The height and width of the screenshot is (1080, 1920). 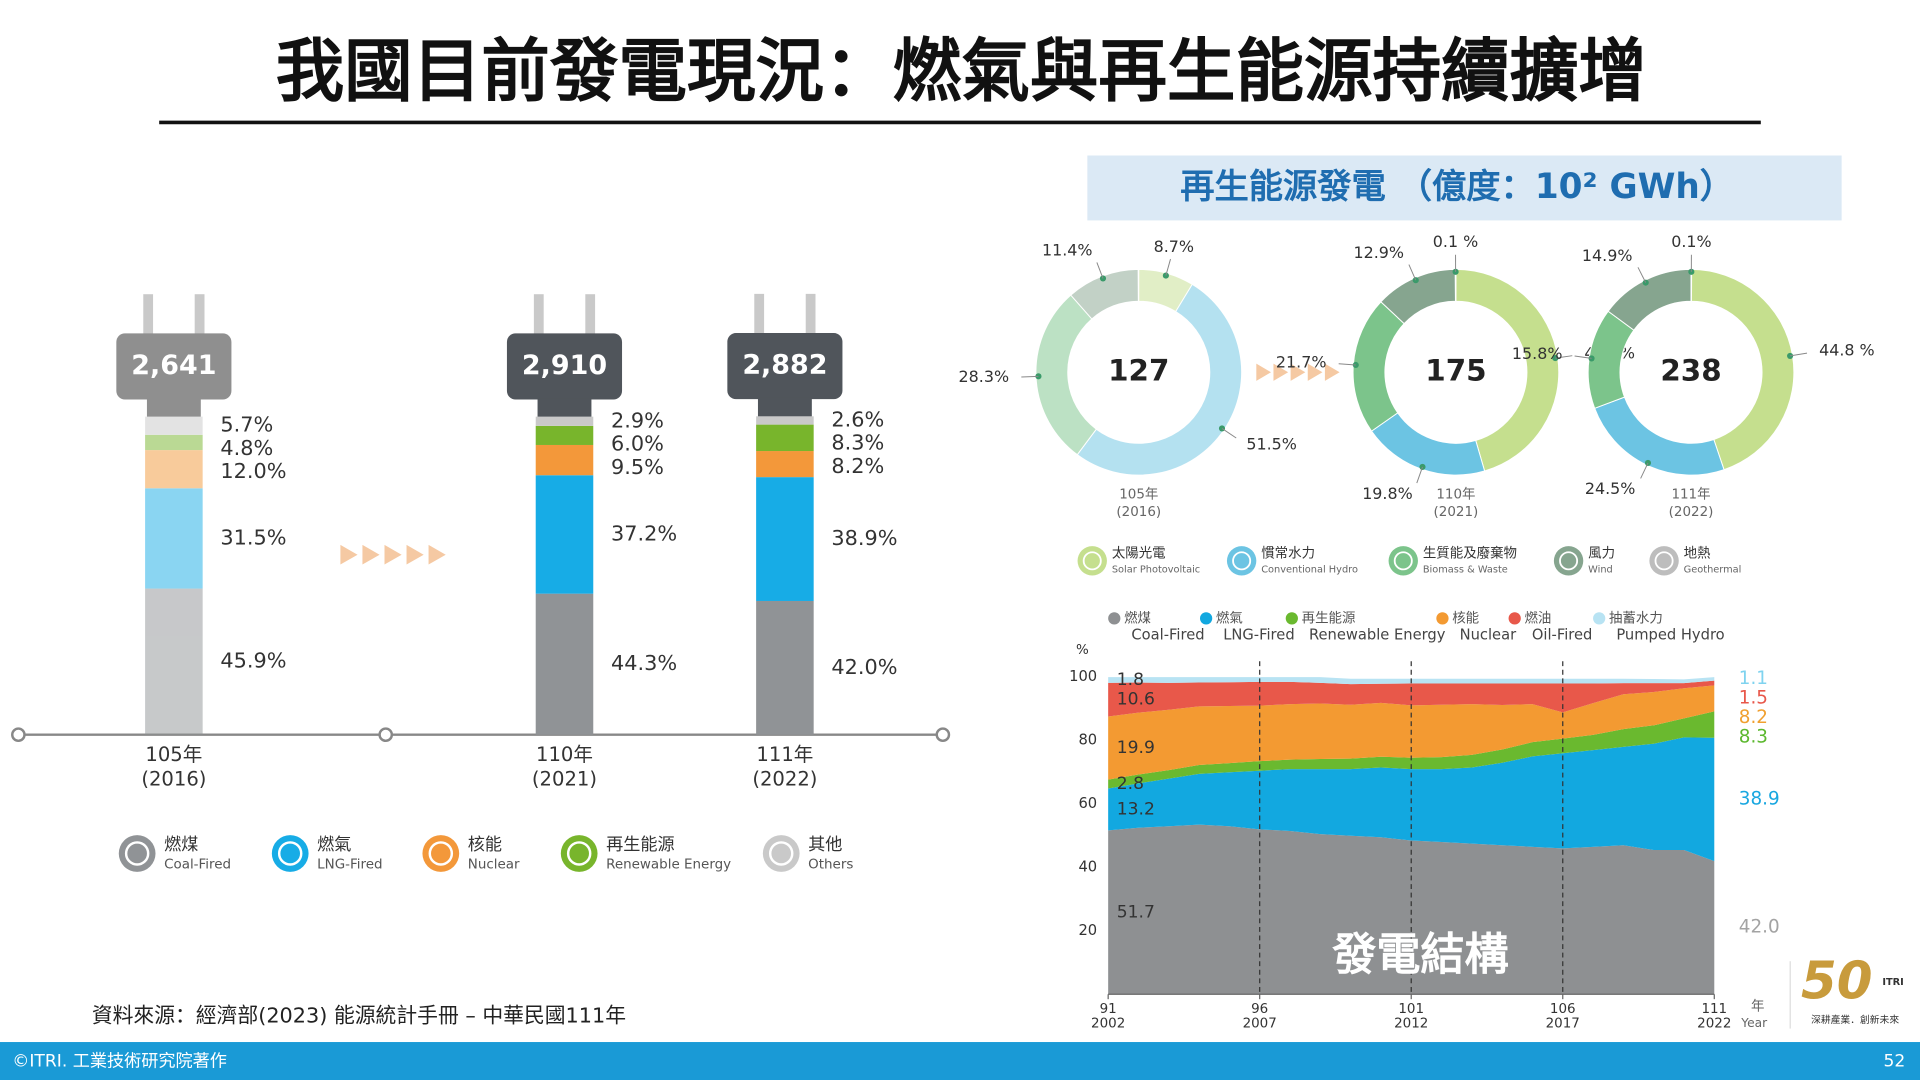 What do you see at coordinates (1108, 1009) in the screenshot?
I see `x-tick-roc: 91` at bounding box center [1108, 1009].